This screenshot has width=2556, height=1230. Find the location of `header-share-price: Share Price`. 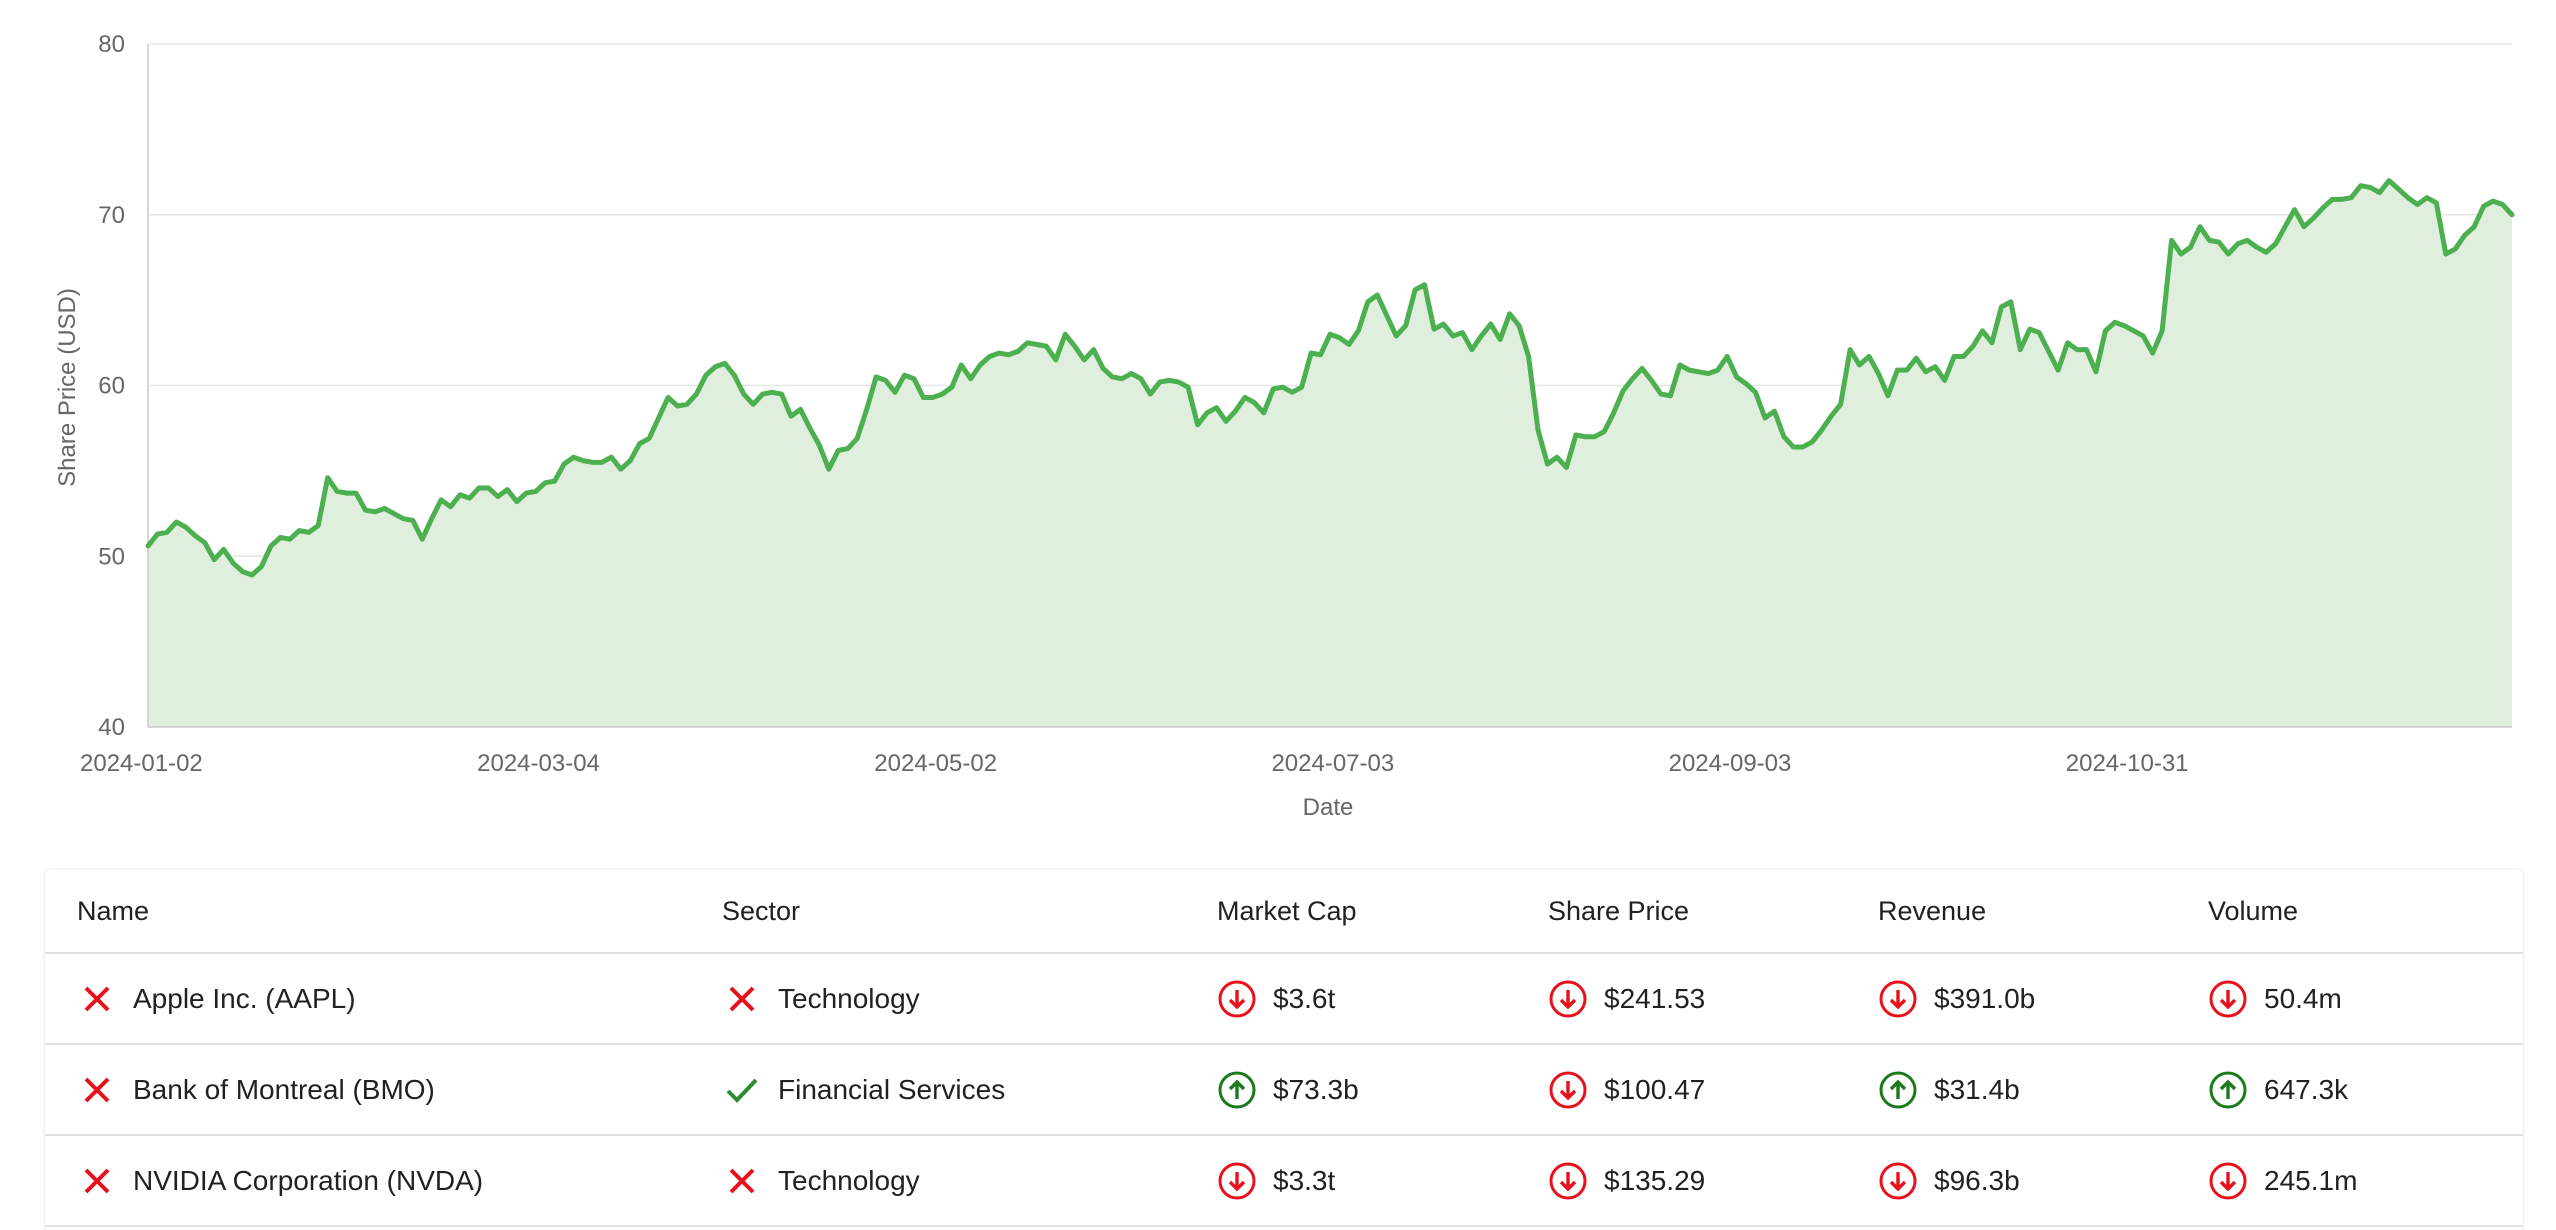

header-share-price: Share Price is located at coordinates (1681, 912).